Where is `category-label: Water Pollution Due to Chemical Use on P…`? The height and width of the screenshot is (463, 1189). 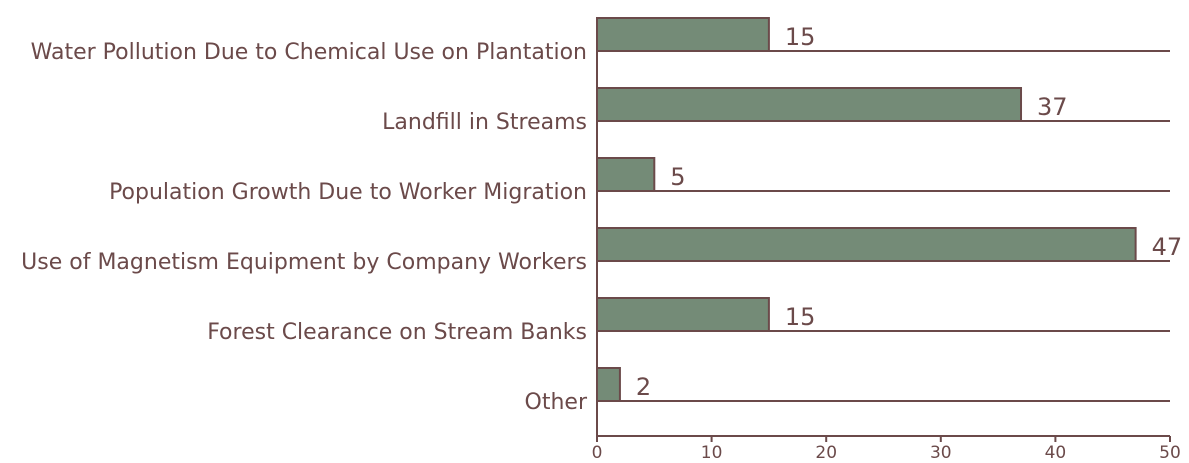
category-label: Water Pollution Due to Chemical Use on P… is located at coordinates (309, 52).